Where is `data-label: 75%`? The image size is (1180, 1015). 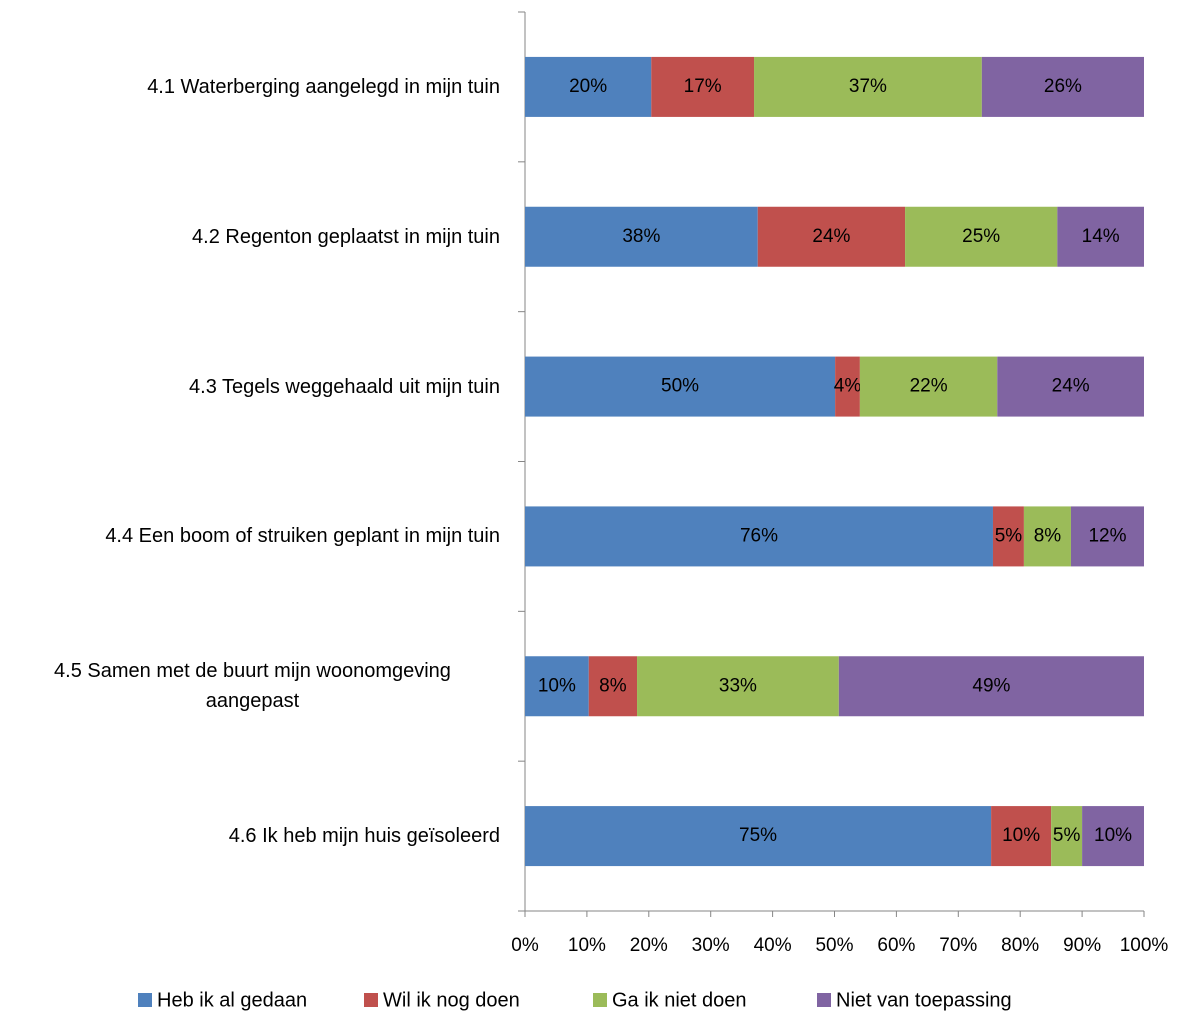
data-label: 75% is located at coordinates (758, 835).